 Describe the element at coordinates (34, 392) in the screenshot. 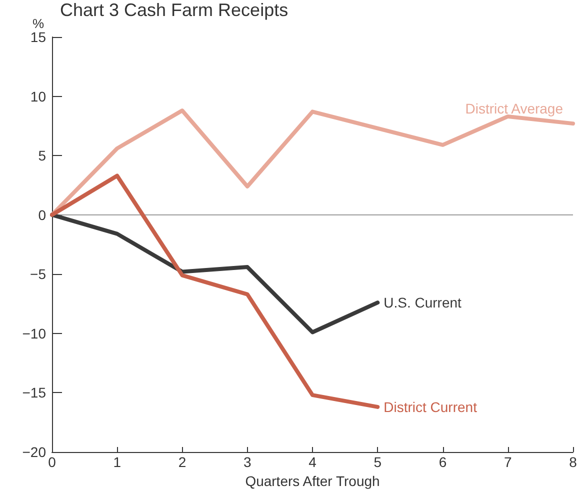

I see `y-tick-label: −15` at that location.